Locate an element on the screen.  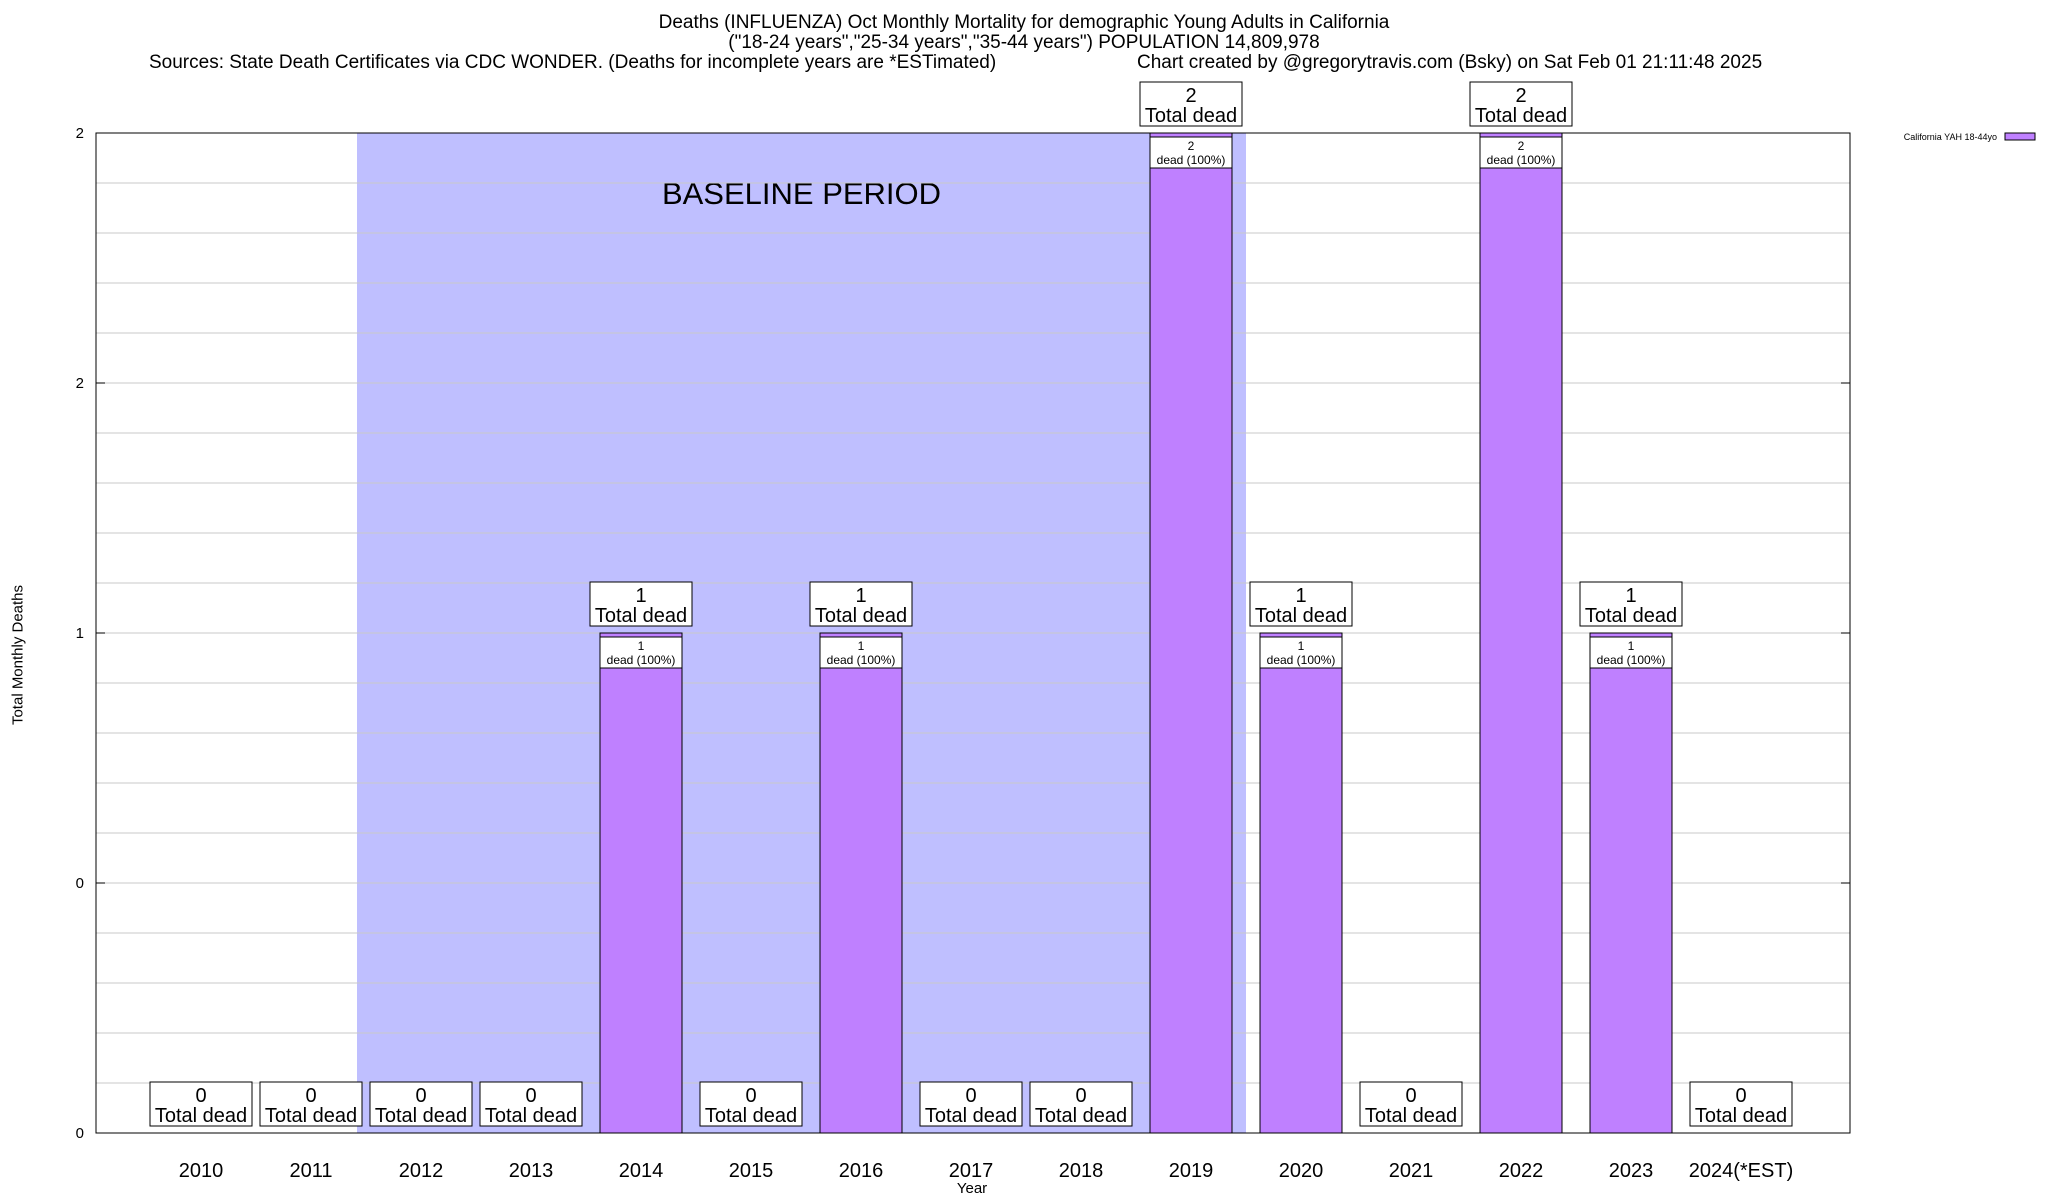
y-tick-label: 1 is located at coordinates (80, 633).